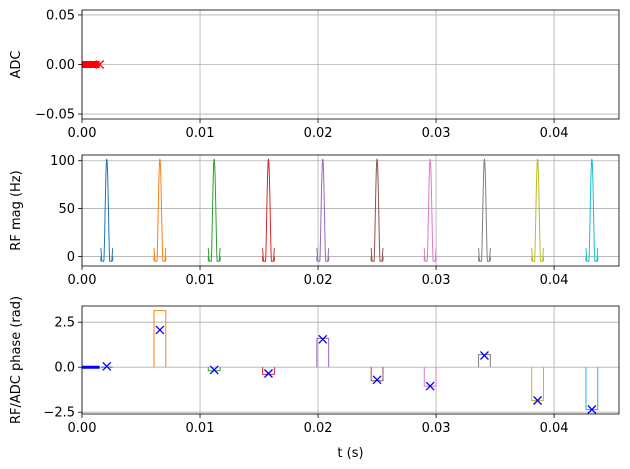  Describe the element at coordinates (16, 210) in the screenshot. I see `y-axis-label: RF mag (Hz)` at that location.